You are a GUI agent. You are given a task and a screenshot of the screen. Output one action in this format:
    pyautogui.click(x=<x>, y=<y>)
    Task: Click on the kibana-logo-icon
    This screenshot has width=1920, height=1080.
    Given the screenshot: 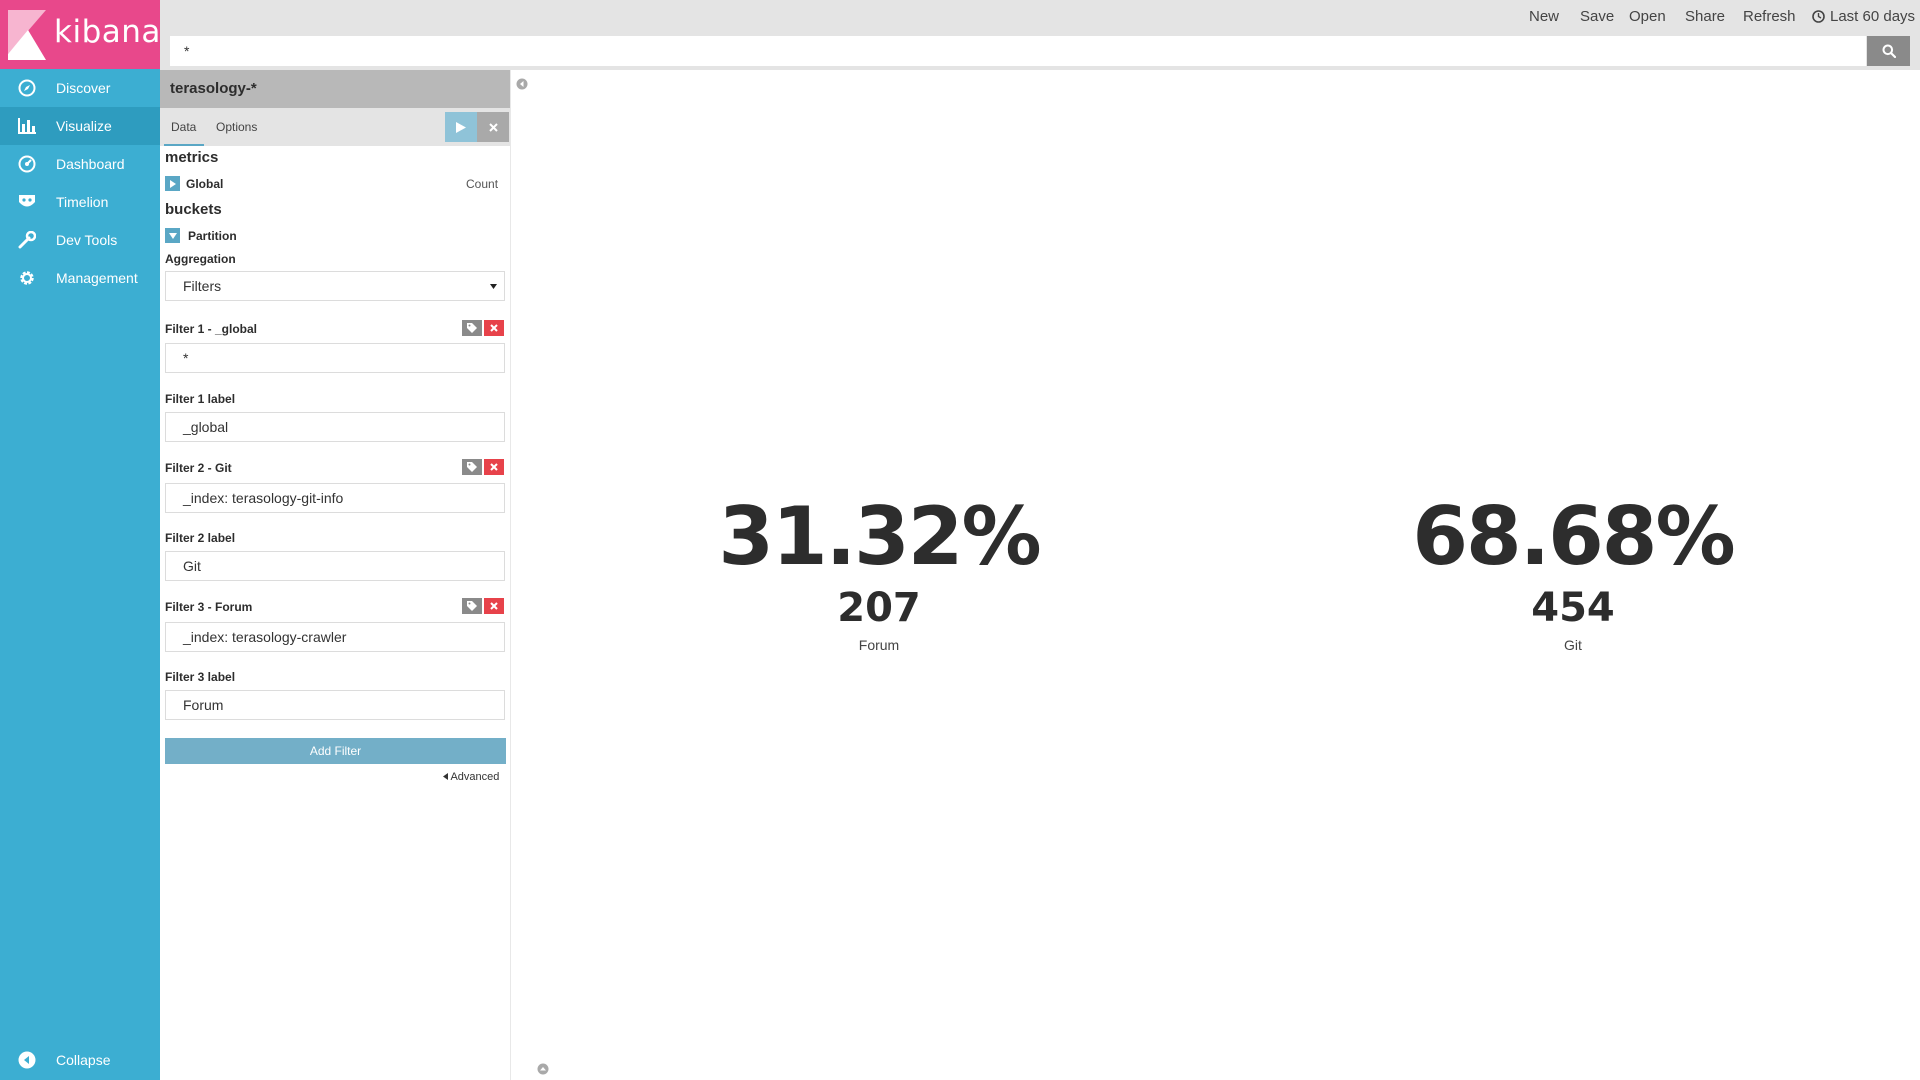 What is the action you would take?
    pyautogui.click(x=27, y=35)
    